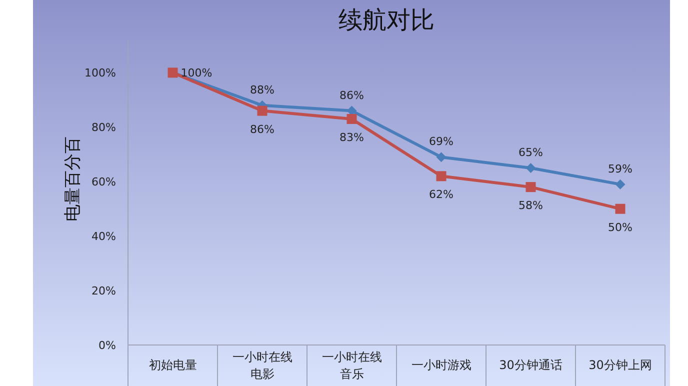 The height and width of the screenshot is (386, 688). Describe the element at coordinates (352, 365) in the screenshot. I see `x-tick-label: 一小时在线音乐` at that location.